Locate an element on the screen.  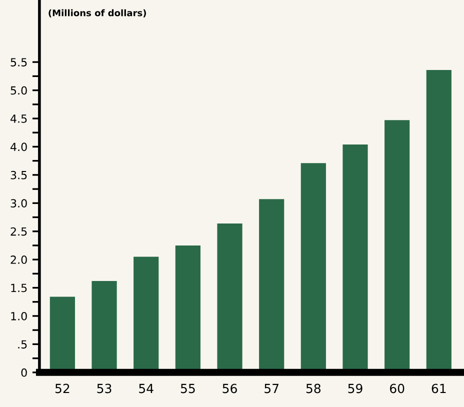
y-tick-label: 3.5 is located at coordinates (18, 175).